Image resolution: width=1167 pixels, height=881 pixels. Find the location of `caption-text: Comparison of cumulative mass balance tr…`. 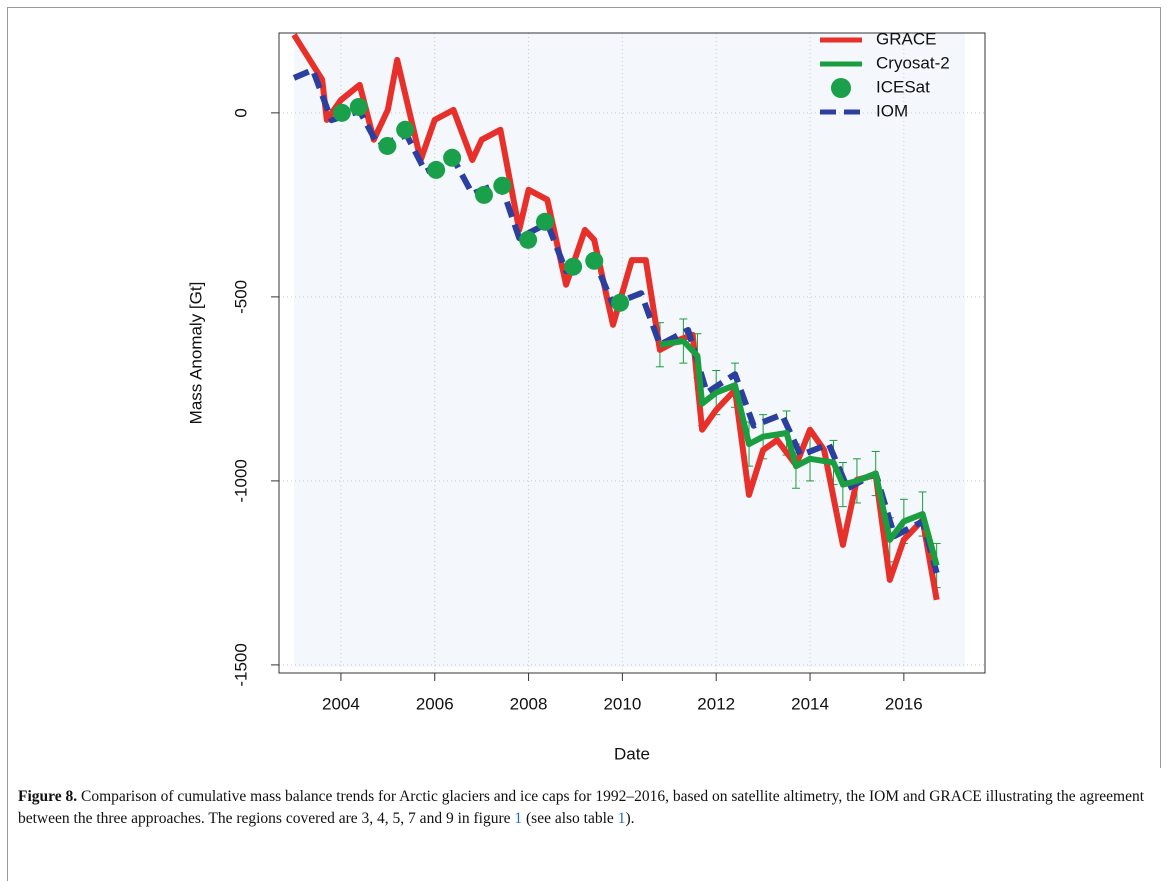

caption-text: Comparison of cumulative mass balance tr… is located at coordinates (581, 807).